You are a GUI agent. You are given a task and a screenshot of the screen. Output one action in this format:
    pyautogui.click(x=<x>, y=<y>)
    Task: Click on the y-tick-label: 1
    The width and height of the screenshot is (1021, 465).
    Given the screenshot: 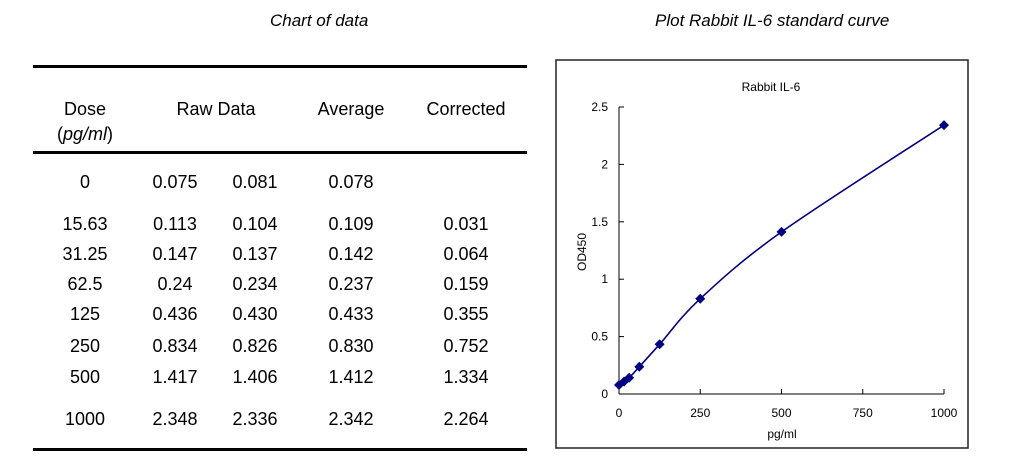 What is the action you would take?
    pyautogui.click(x=604, y=279)
    